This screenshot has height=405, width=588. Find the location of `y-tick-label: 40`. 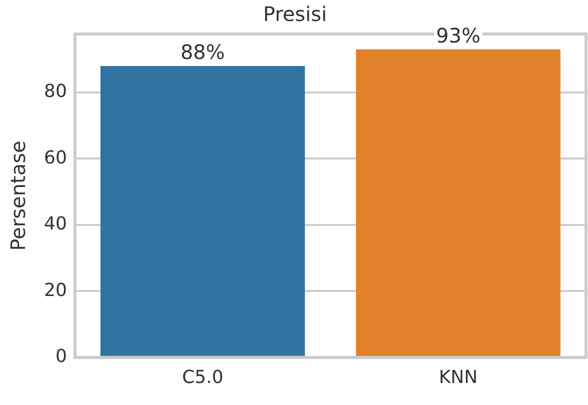

y-tick-label: 40 is located at coordinates (55, 224).